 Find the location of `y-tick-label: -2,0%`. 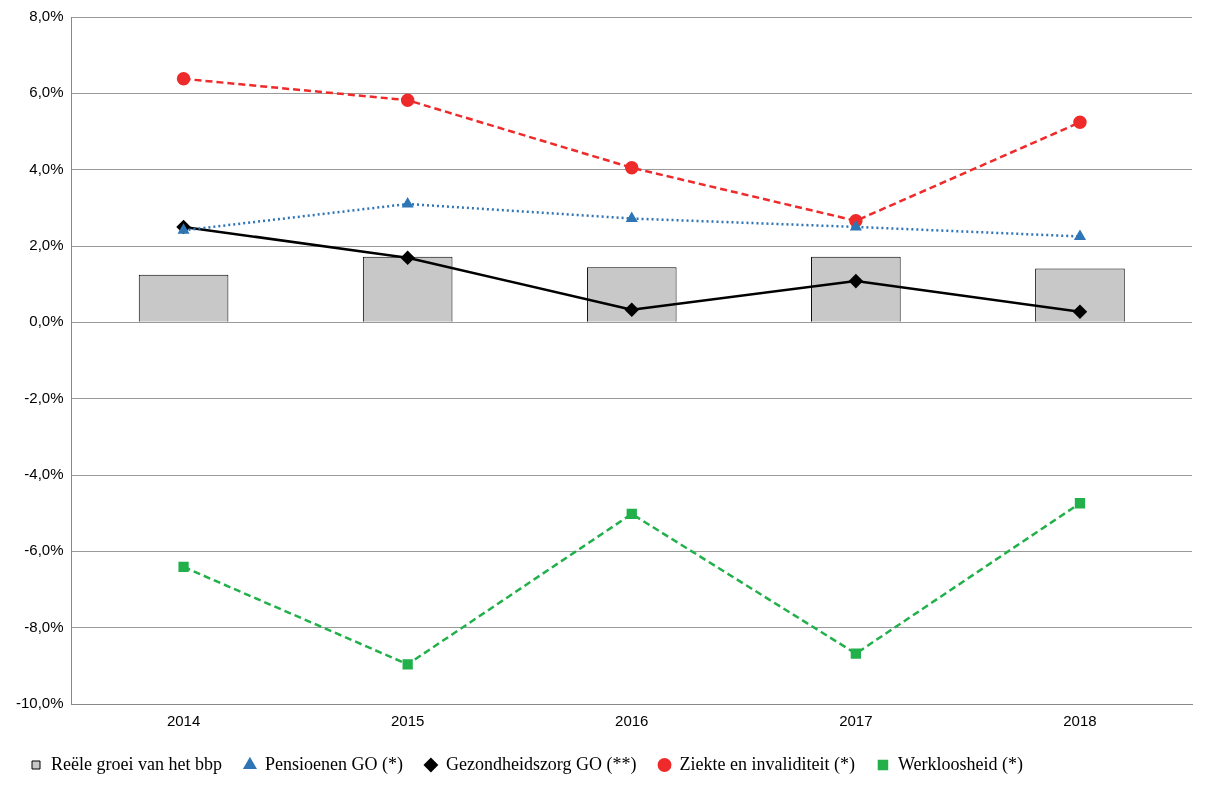

y-tick-label: -2,0% is located at coordinates (44, 397).